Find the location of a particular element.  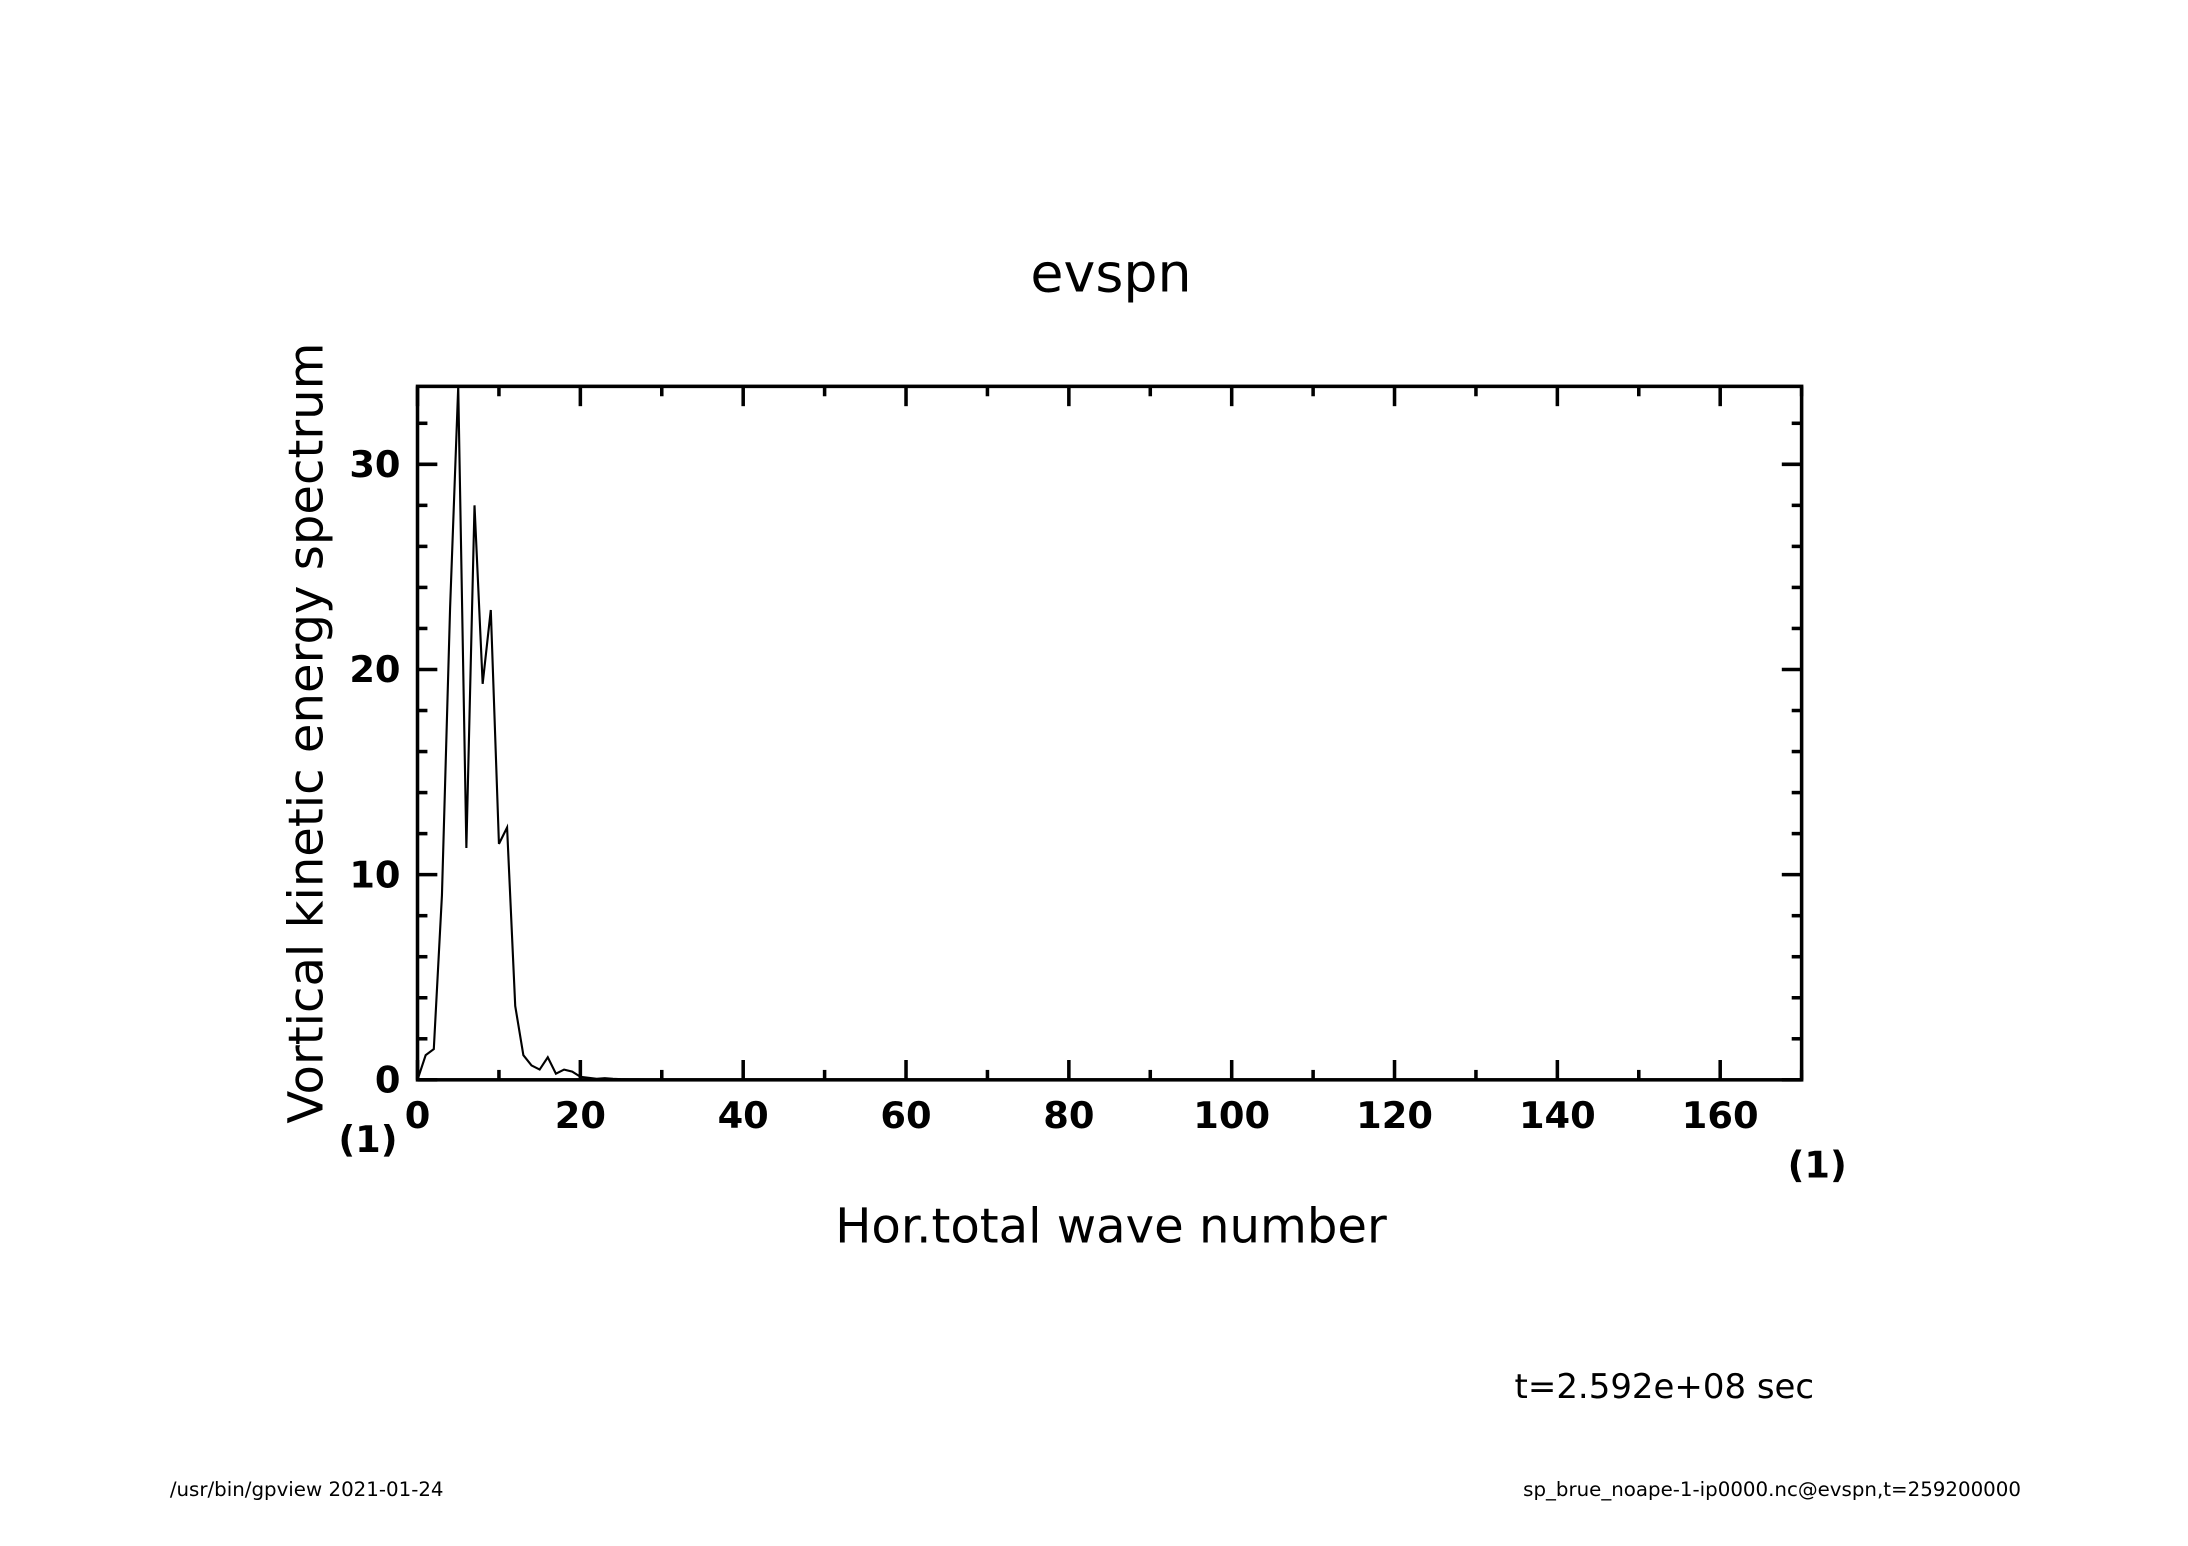

y-tick-label: 10 is located at coordinates (374, 874).